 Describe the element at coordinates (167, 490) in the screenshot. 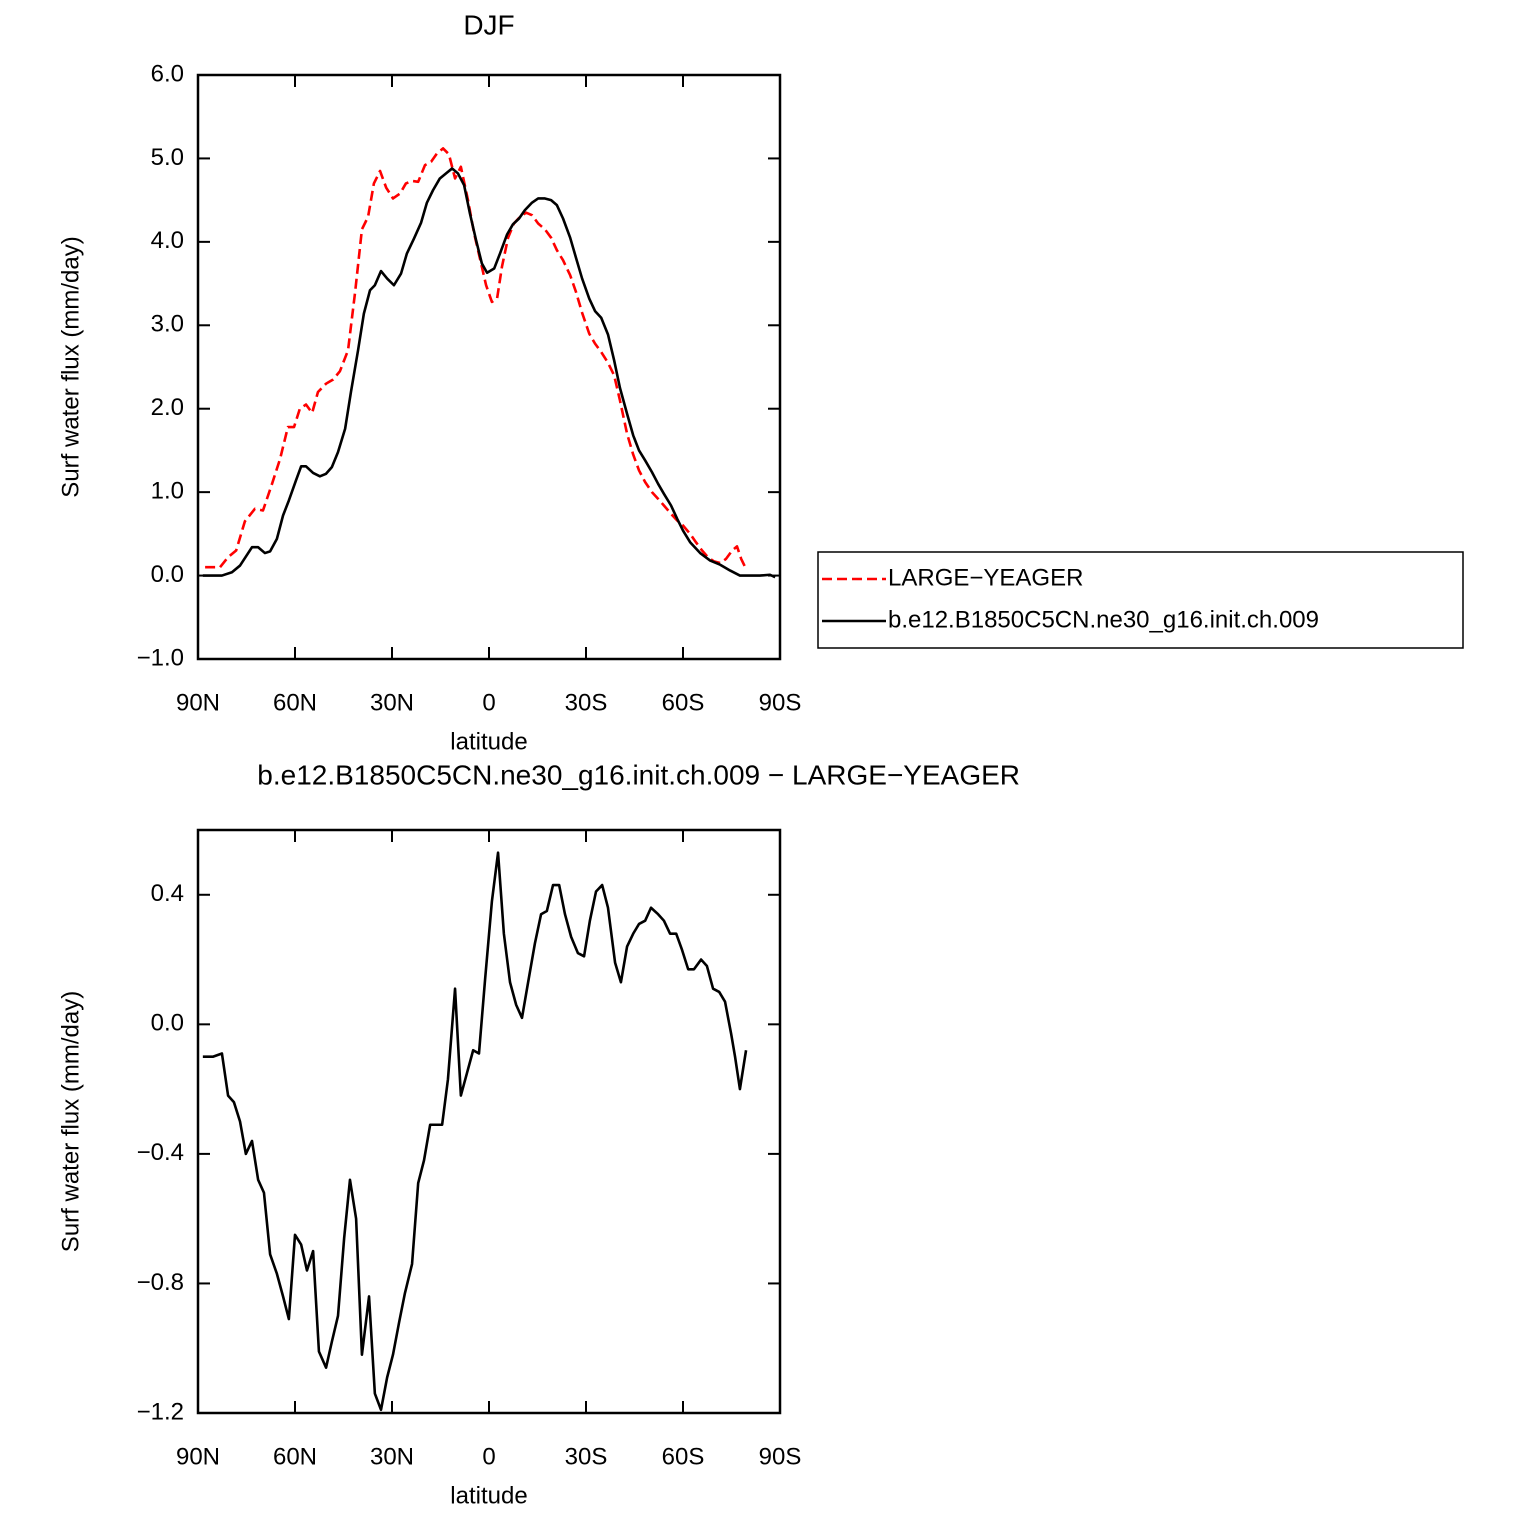

I see `y-tick-label: 1.0` at that location.